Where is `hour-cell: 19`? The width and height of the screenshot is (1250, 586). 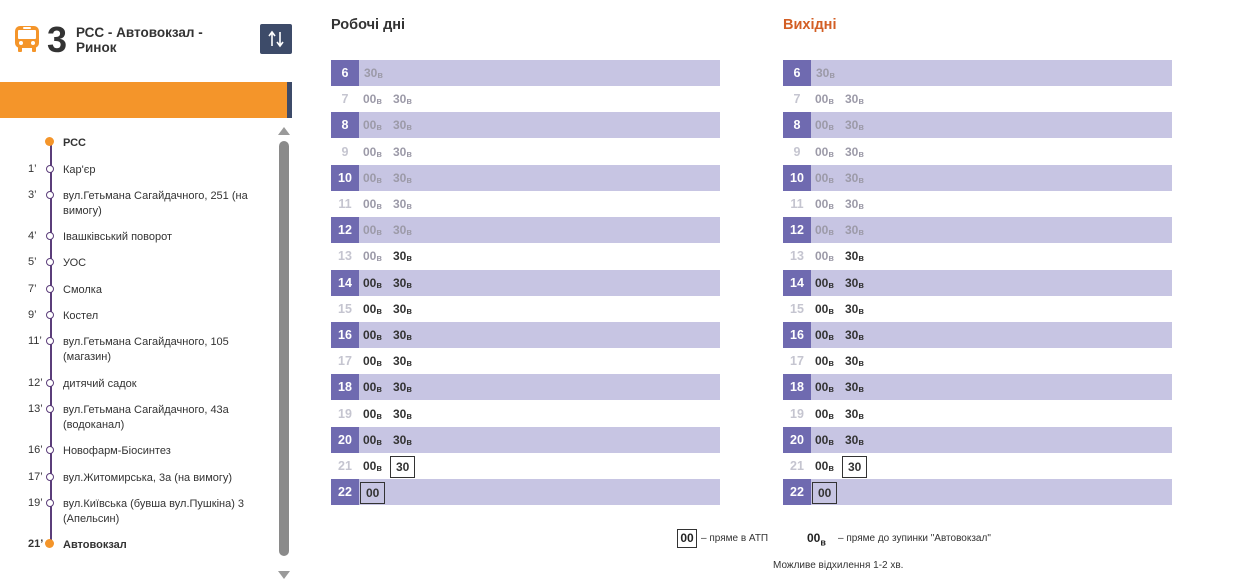
hour-cell: 19 is located at coordinates (345, 413).